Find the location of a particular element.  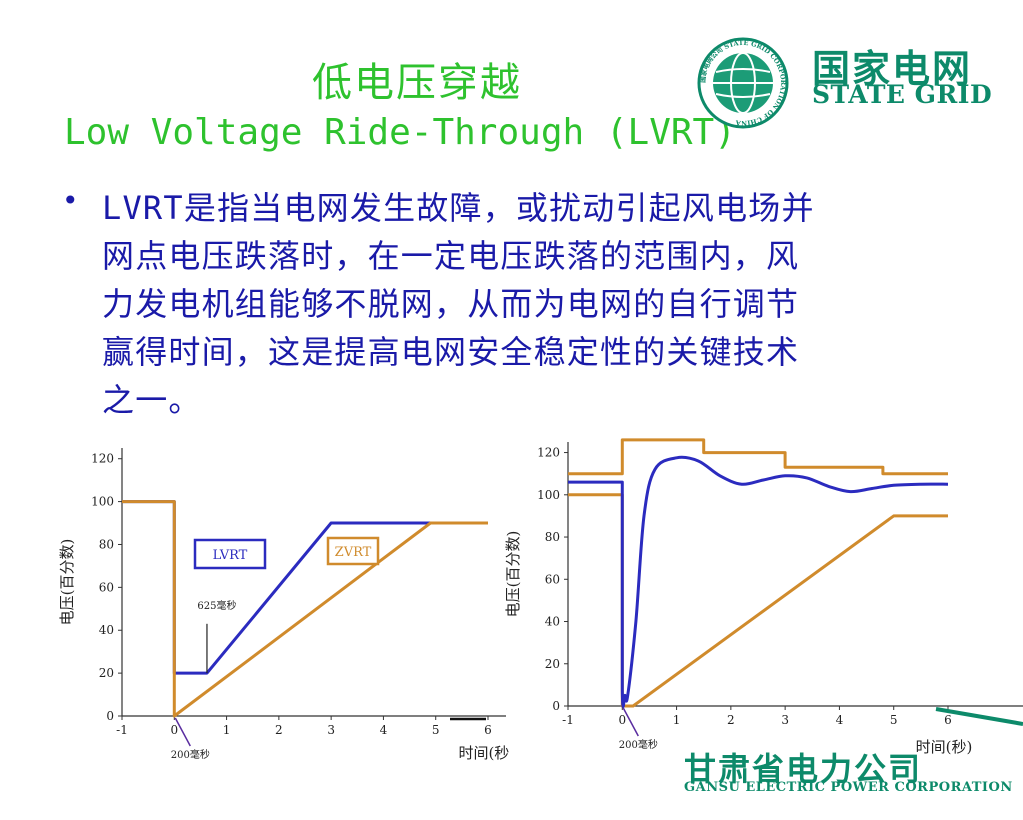

state-grid-name-english: STATE GRID is located at coordinates (902, 94).